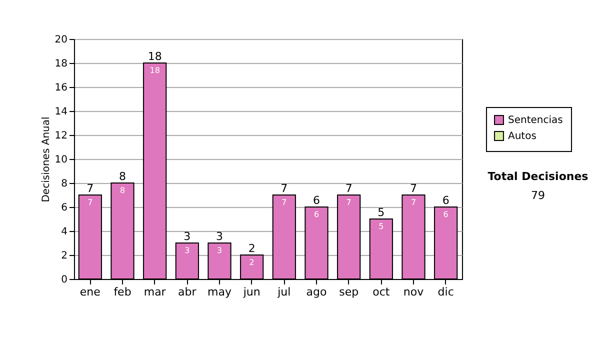  Describe the element at coordinates (61, 112) in the screenshot. I see `y-tick-label: 14` at that location.